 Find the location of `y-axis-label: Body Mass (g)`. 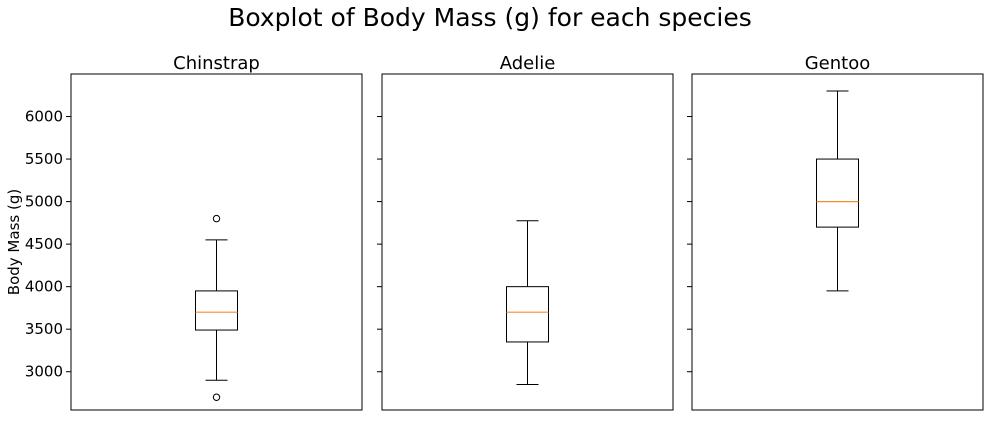

y-axis-label: Body Mass (g) is located at coordinates (14, 242).